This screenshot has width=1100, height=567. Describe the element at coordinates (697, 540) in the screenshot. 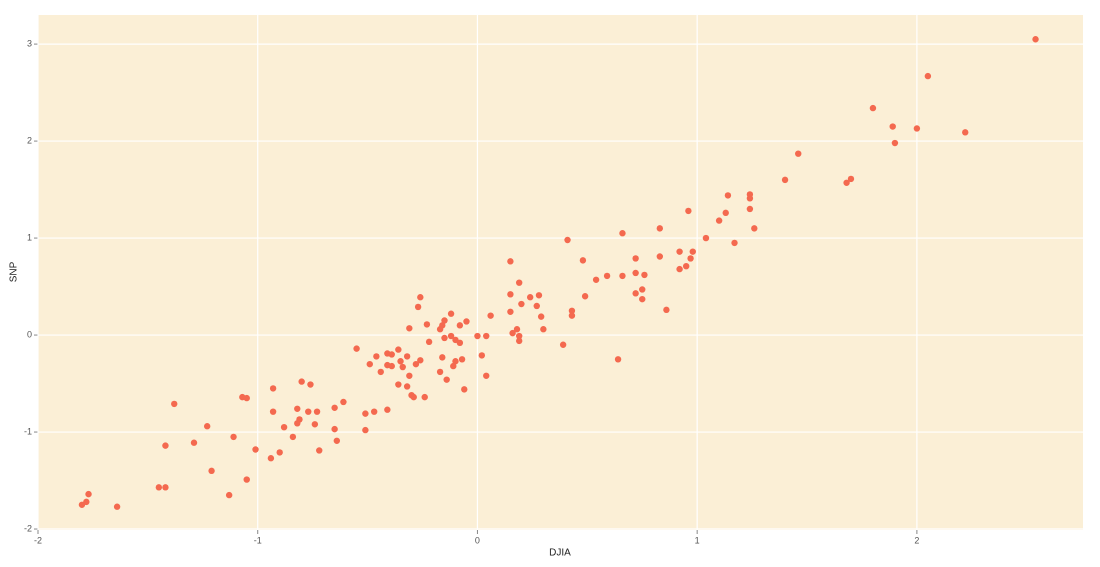

I see `x-tick-label: 1` at that location.